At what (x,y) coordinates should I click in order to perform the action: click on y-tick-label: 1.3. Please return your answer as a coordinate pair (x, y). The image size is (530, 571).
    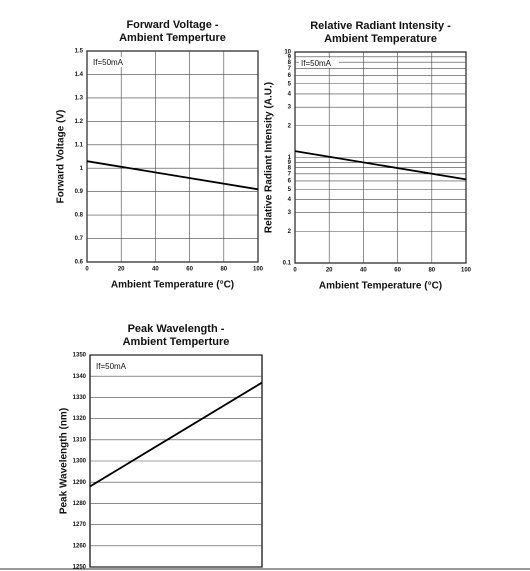
    Looking at the image, I should click on (79, 98).